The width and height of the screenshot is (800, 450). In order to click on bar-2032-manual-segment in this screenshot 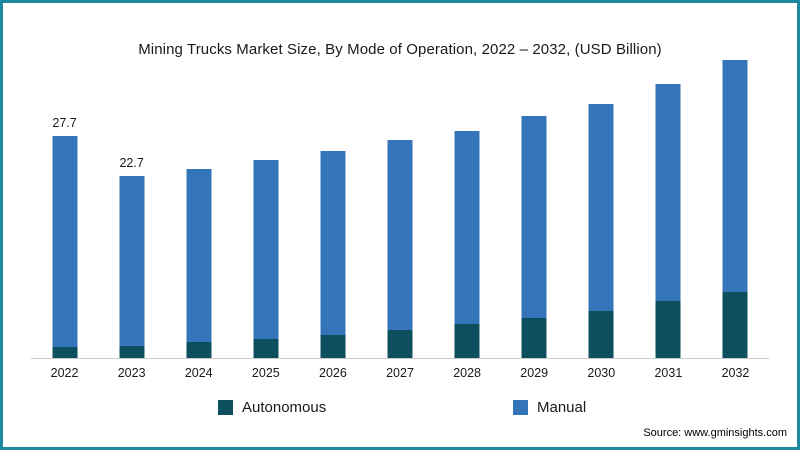, I will do `click(735, 176)`.